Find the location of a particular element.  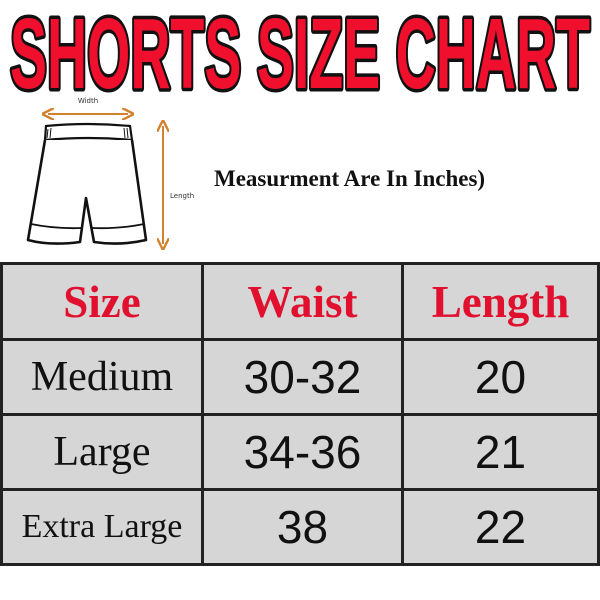

waist-cell: 38 is located at coordinates (302, 527).